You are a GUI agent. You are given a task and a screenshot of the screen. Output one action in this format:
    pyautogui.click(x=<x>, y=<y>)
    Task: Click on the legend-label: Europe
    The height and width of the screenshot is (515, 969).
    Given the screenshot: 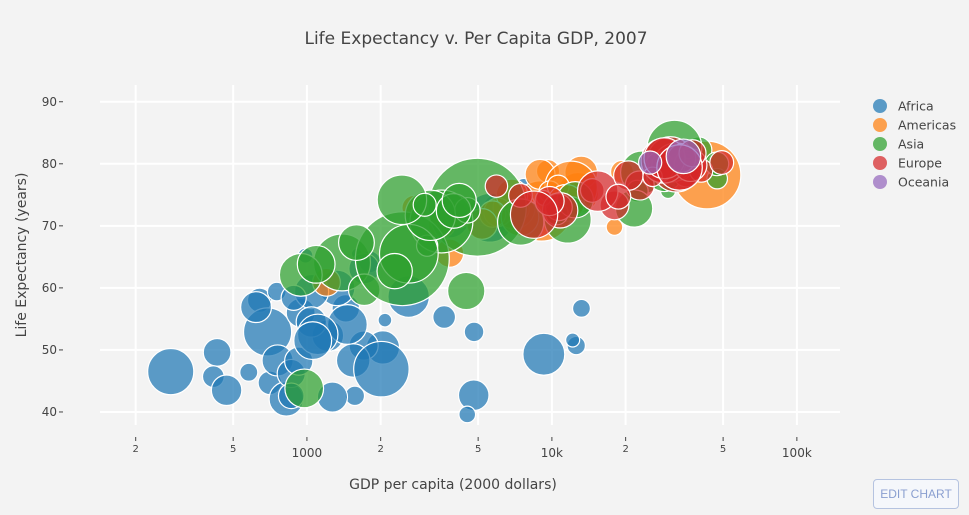 What is the action you would take?
    pyautogui.click(x=920, y=163)
    